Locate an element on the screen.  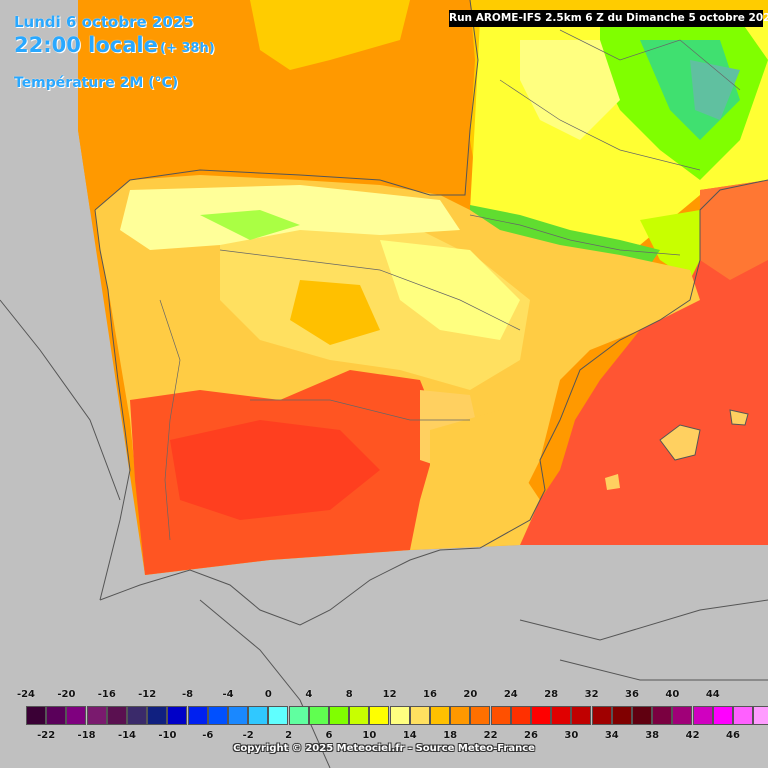
legend-bottom-label: 38 is located at coordinates (652, 735).